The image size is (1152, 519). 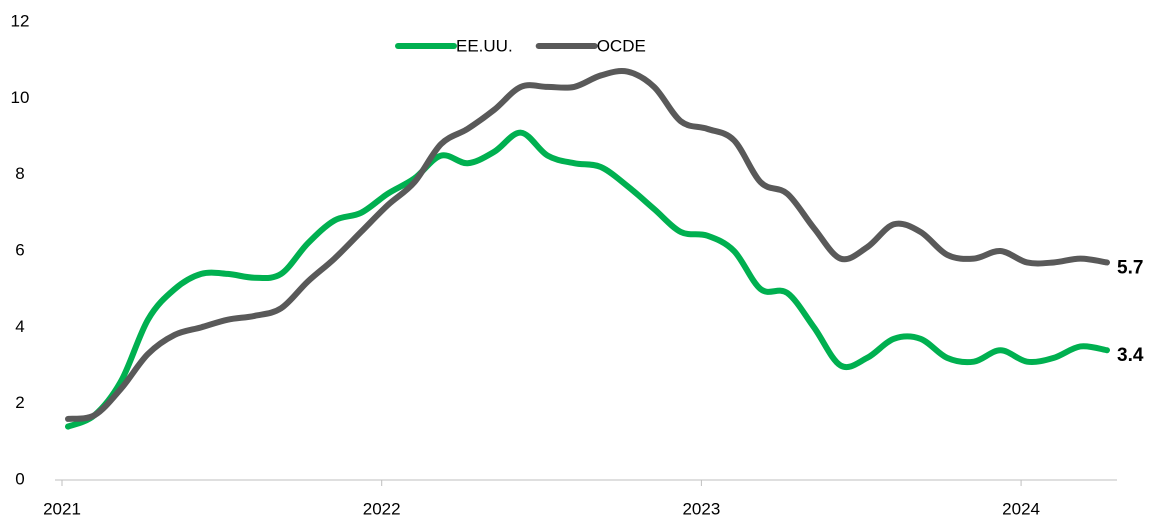 What do you see at coordinates (62, 508) in the screenshot?
I see `x-tick-label: 2021` at bounding box center [62, 508].